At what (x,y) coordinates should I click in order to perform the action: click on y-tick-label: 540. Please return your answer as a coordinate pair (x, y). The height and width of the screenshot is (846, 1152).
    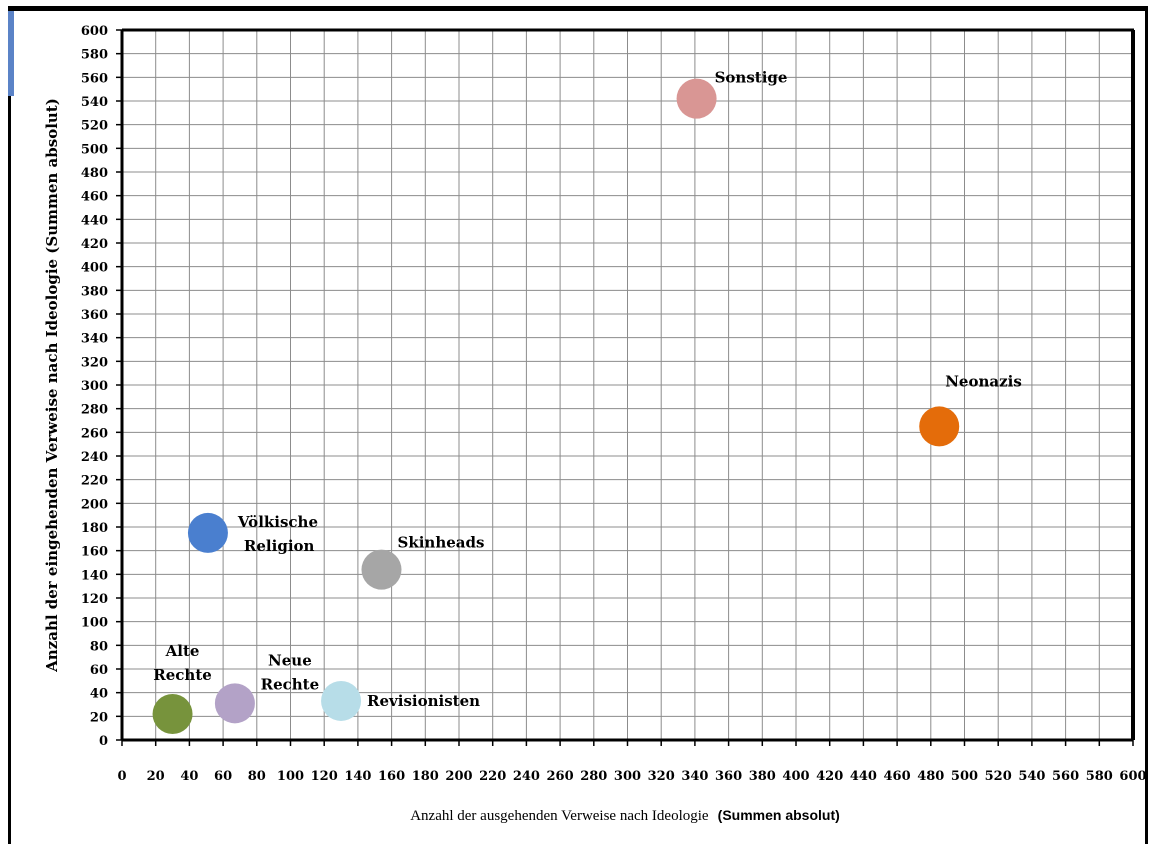
    Looking at the image, I should click on (94, 102).